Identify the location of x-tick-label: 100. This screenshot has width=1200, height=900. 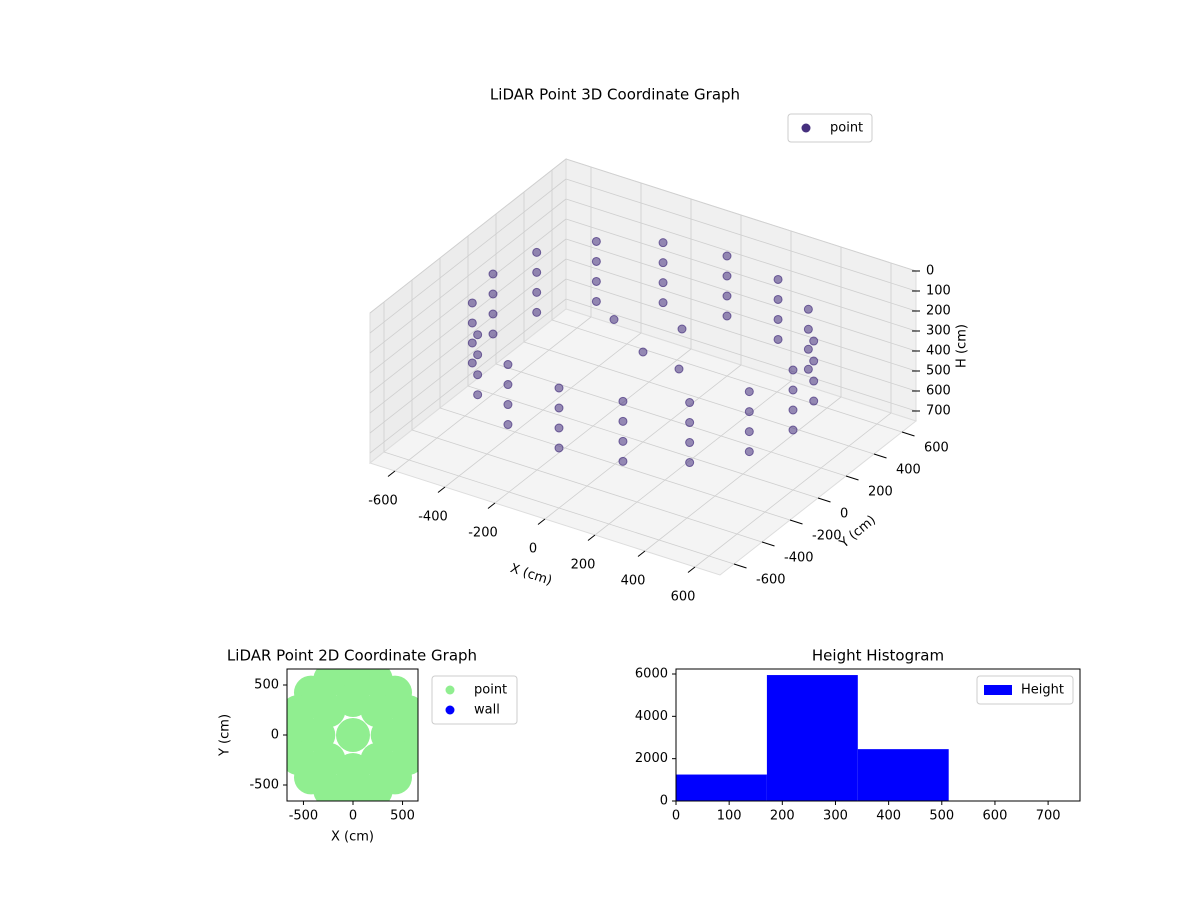
(729, 816).